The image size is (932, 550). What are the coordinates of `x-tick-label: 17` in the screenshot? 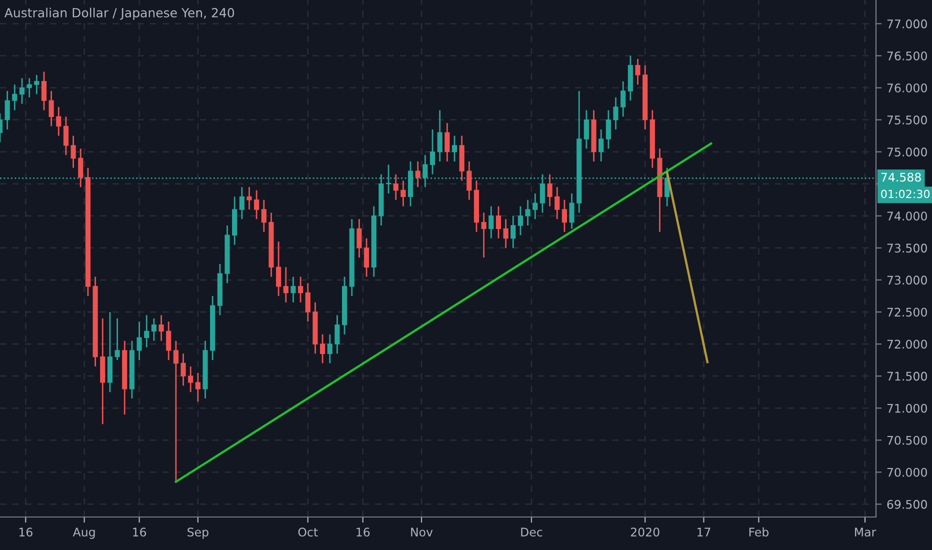 It's located at (704, 532).